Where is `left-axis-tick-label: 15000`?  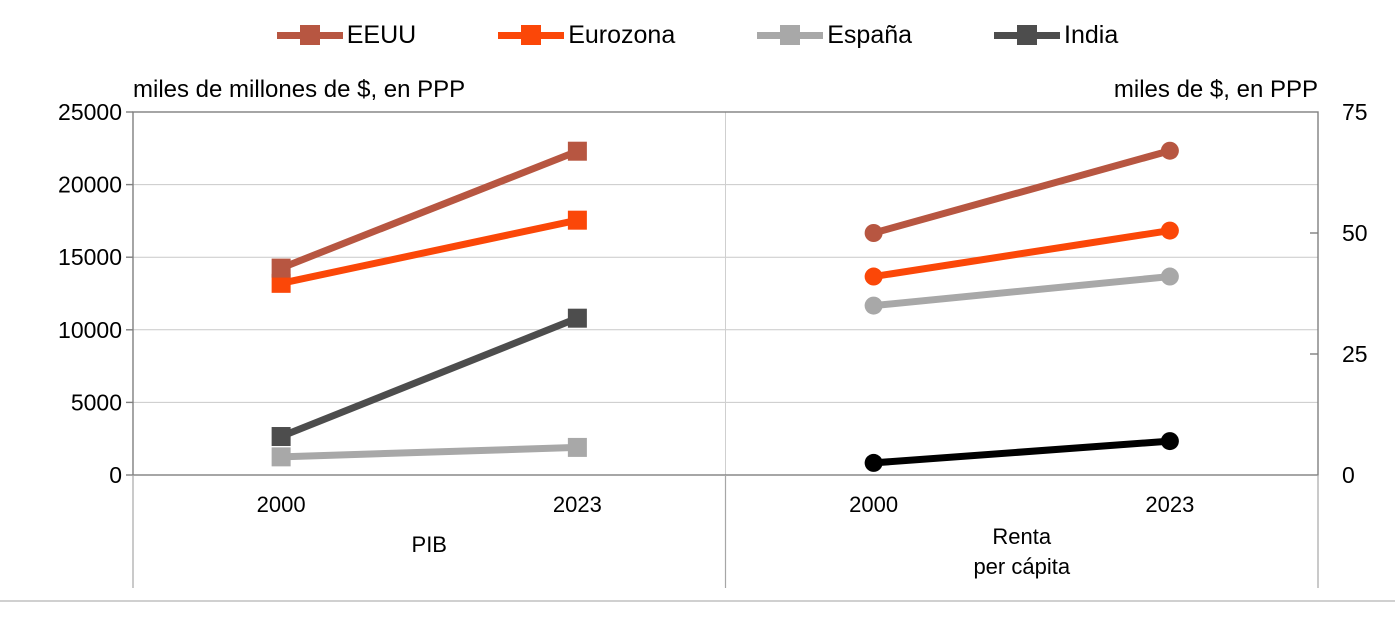
left-axis-tick-label: 15000 is located at coordinates (90, 257).